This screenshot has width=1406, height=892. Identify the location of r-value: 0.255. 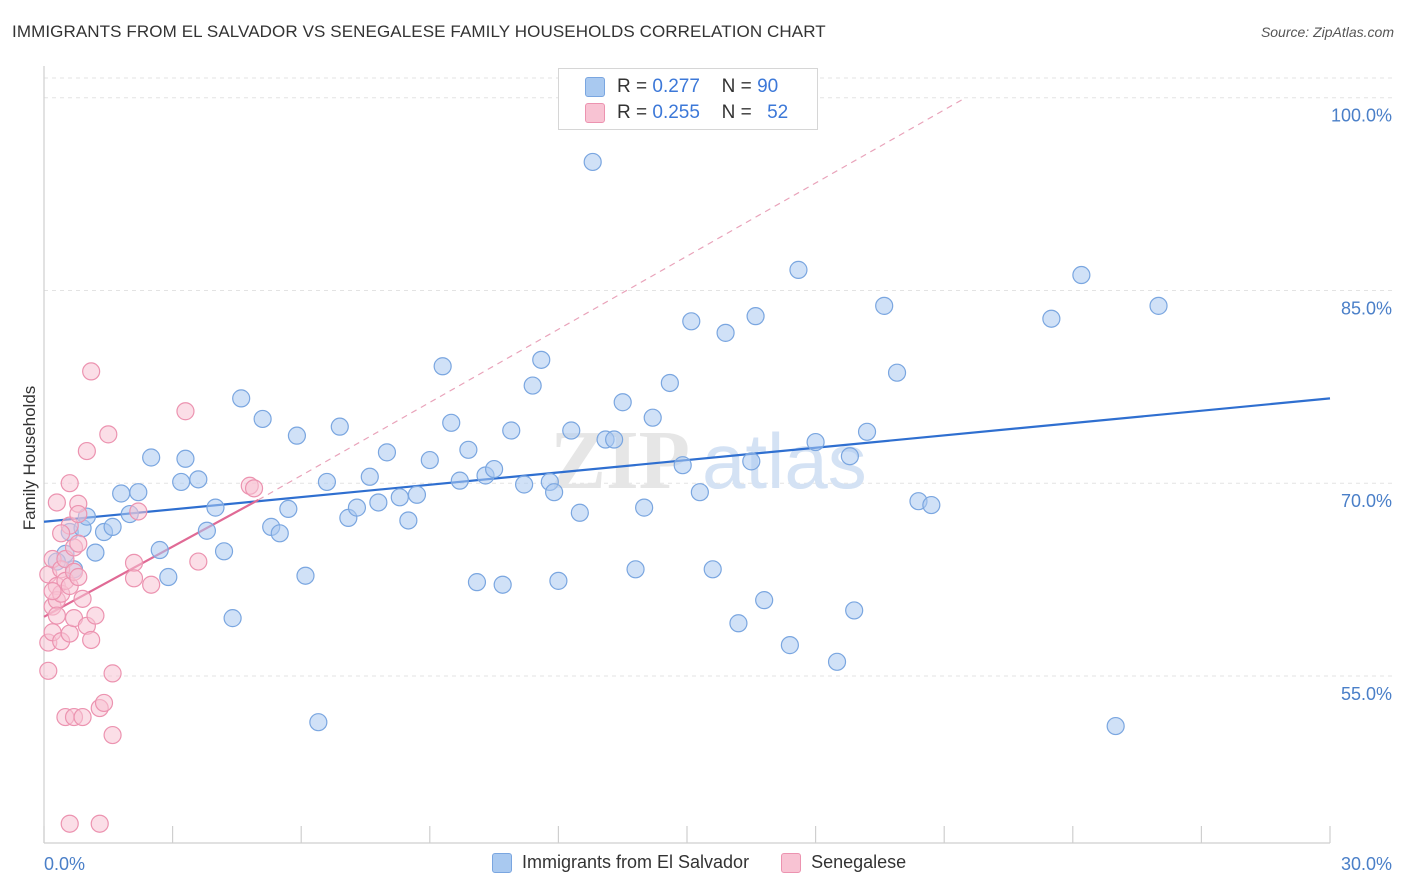
(676, 112).